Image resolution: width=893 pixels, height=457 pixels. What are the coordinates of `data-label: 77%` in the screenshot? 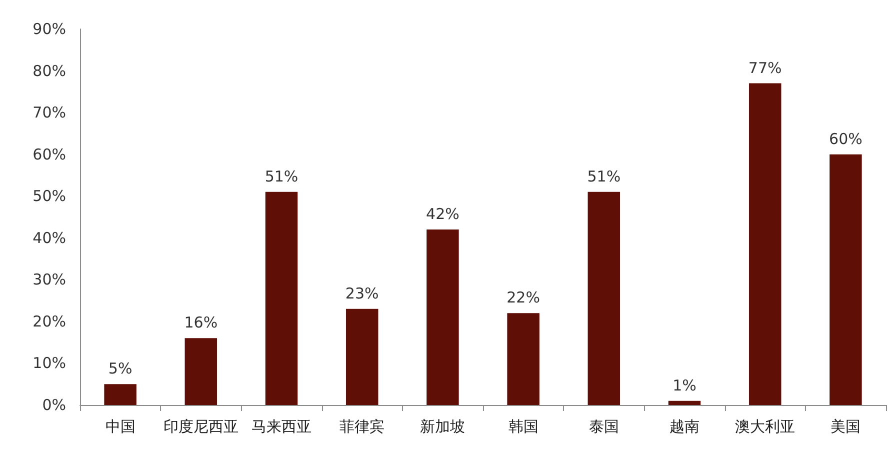 It's located at (765, 67).